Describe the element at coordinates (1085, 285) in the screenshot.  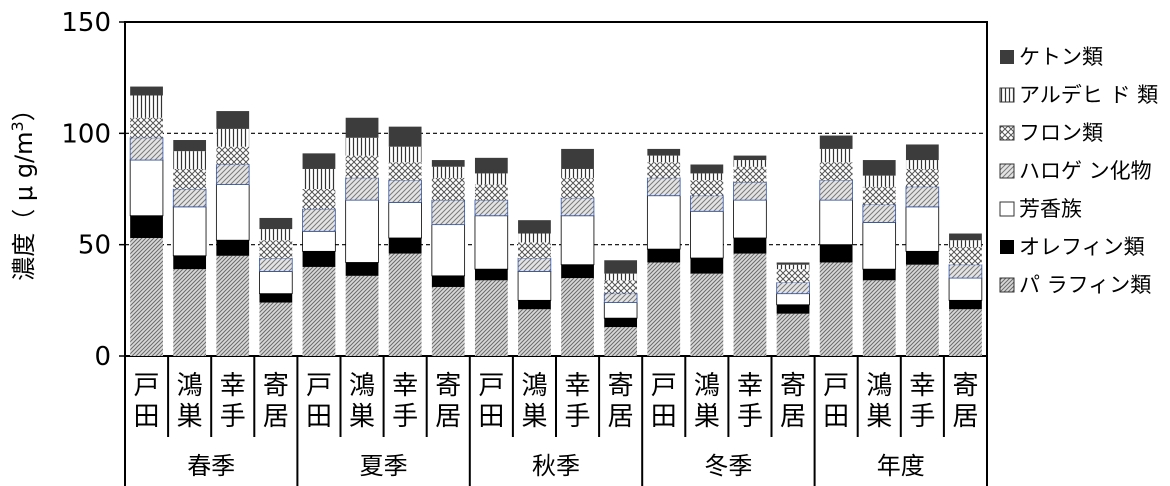
I see `legend-label: パ ラフィン類` at that location.